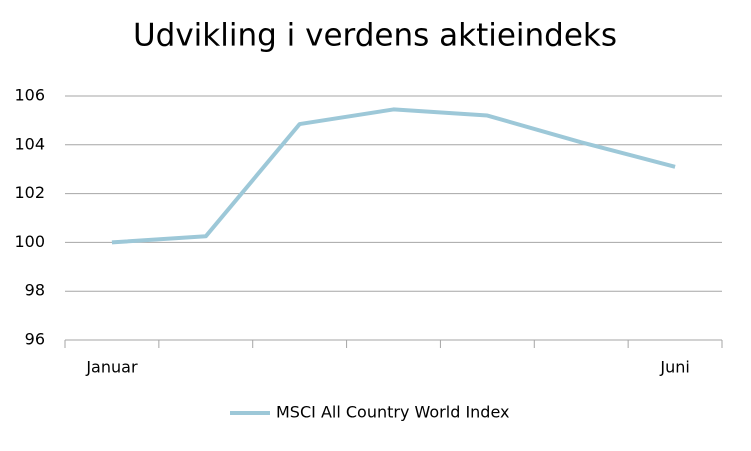 Image resolution: width=751 pixels, height=451 pixels. Describe the element at coordinates (111, 367) in the screenshot. I see `x-tick-label: Januar` at that location.